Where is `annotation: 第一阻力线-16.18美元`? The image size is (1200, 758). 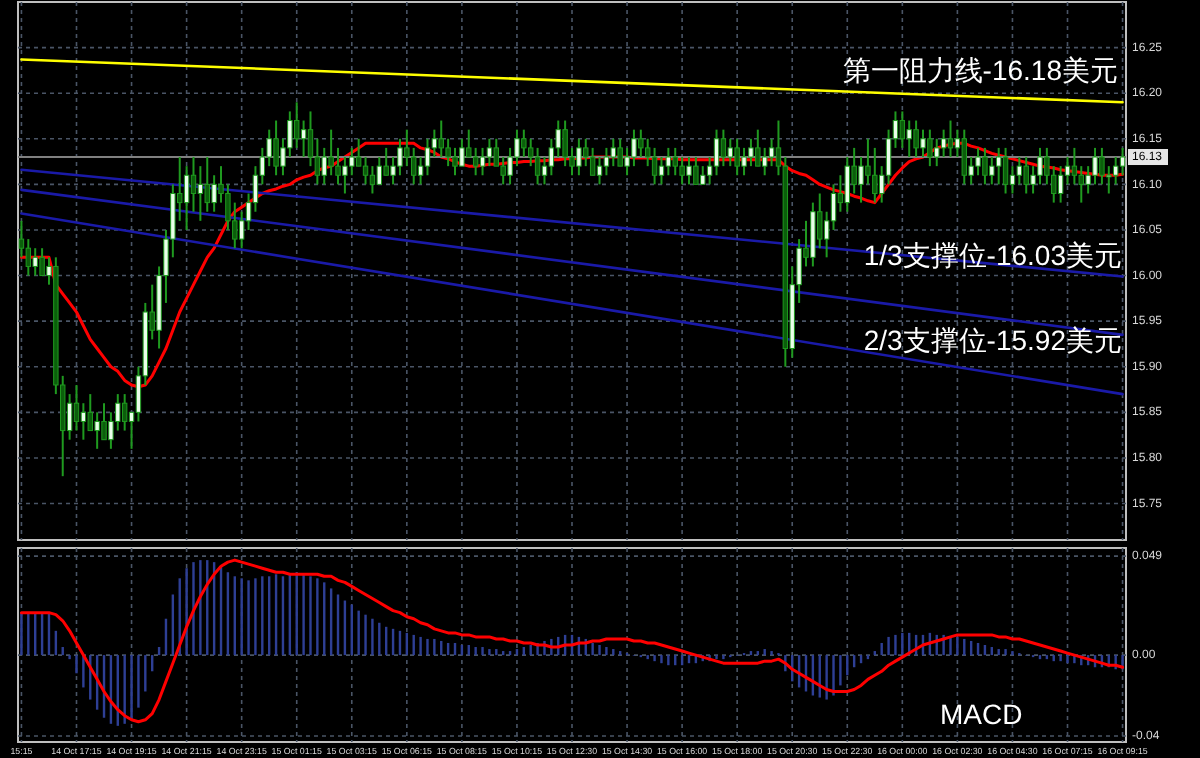 annotation: 第一阻力线-16.18美元 is located at coordinates (980, 70).